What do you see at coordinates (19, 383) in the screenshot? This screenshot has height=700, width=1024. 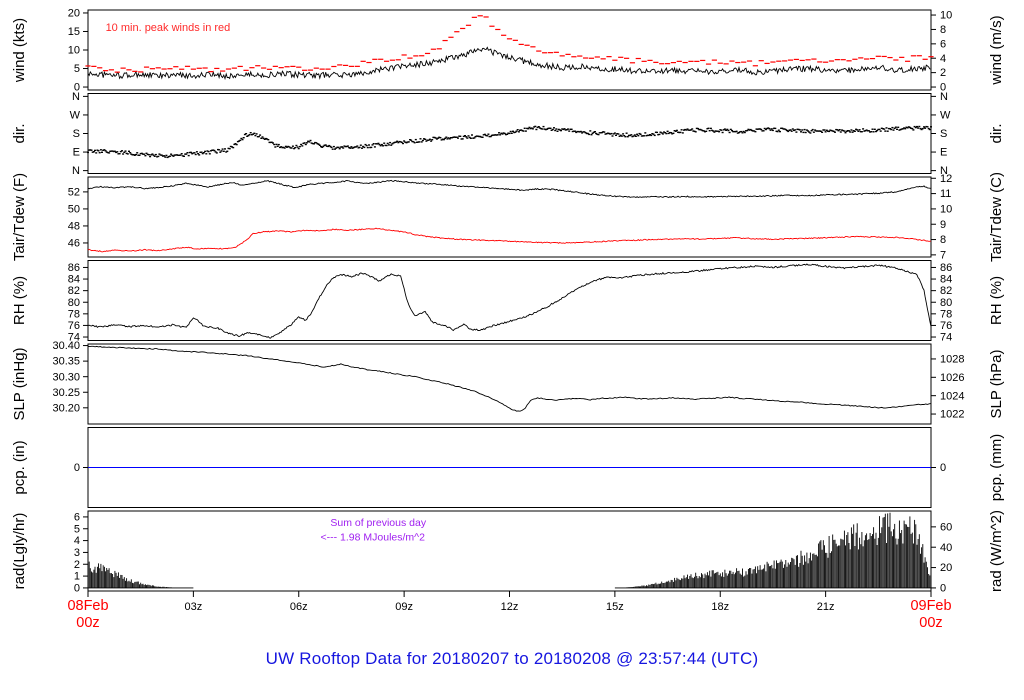 I see `y-axis-label-left: SLP (inHg)` at bounding box center [19, 383].